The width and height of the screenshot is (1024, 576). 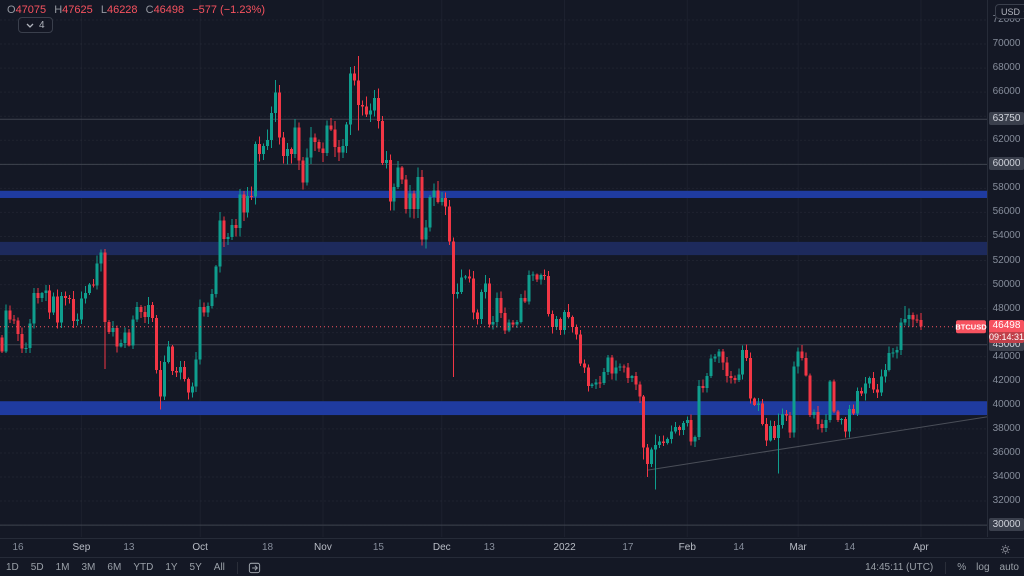 What do you see at coordinates (899, 567) in the screenshot?
I see `clock: 14:45:11 (UTC)` at bounding box center [899, 567].